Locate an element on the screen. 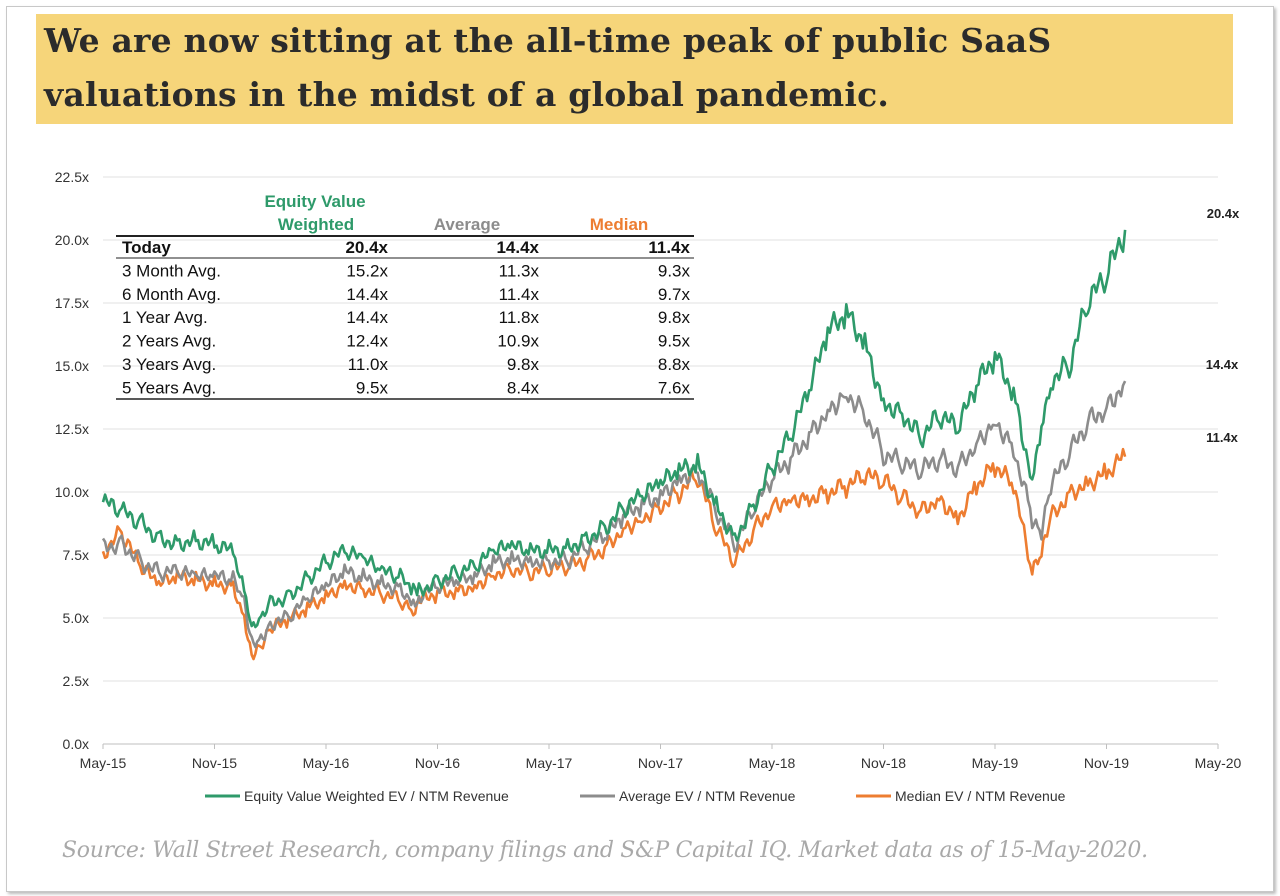  x-tick-label: Nov-17 is located at coordinates (660, 763).